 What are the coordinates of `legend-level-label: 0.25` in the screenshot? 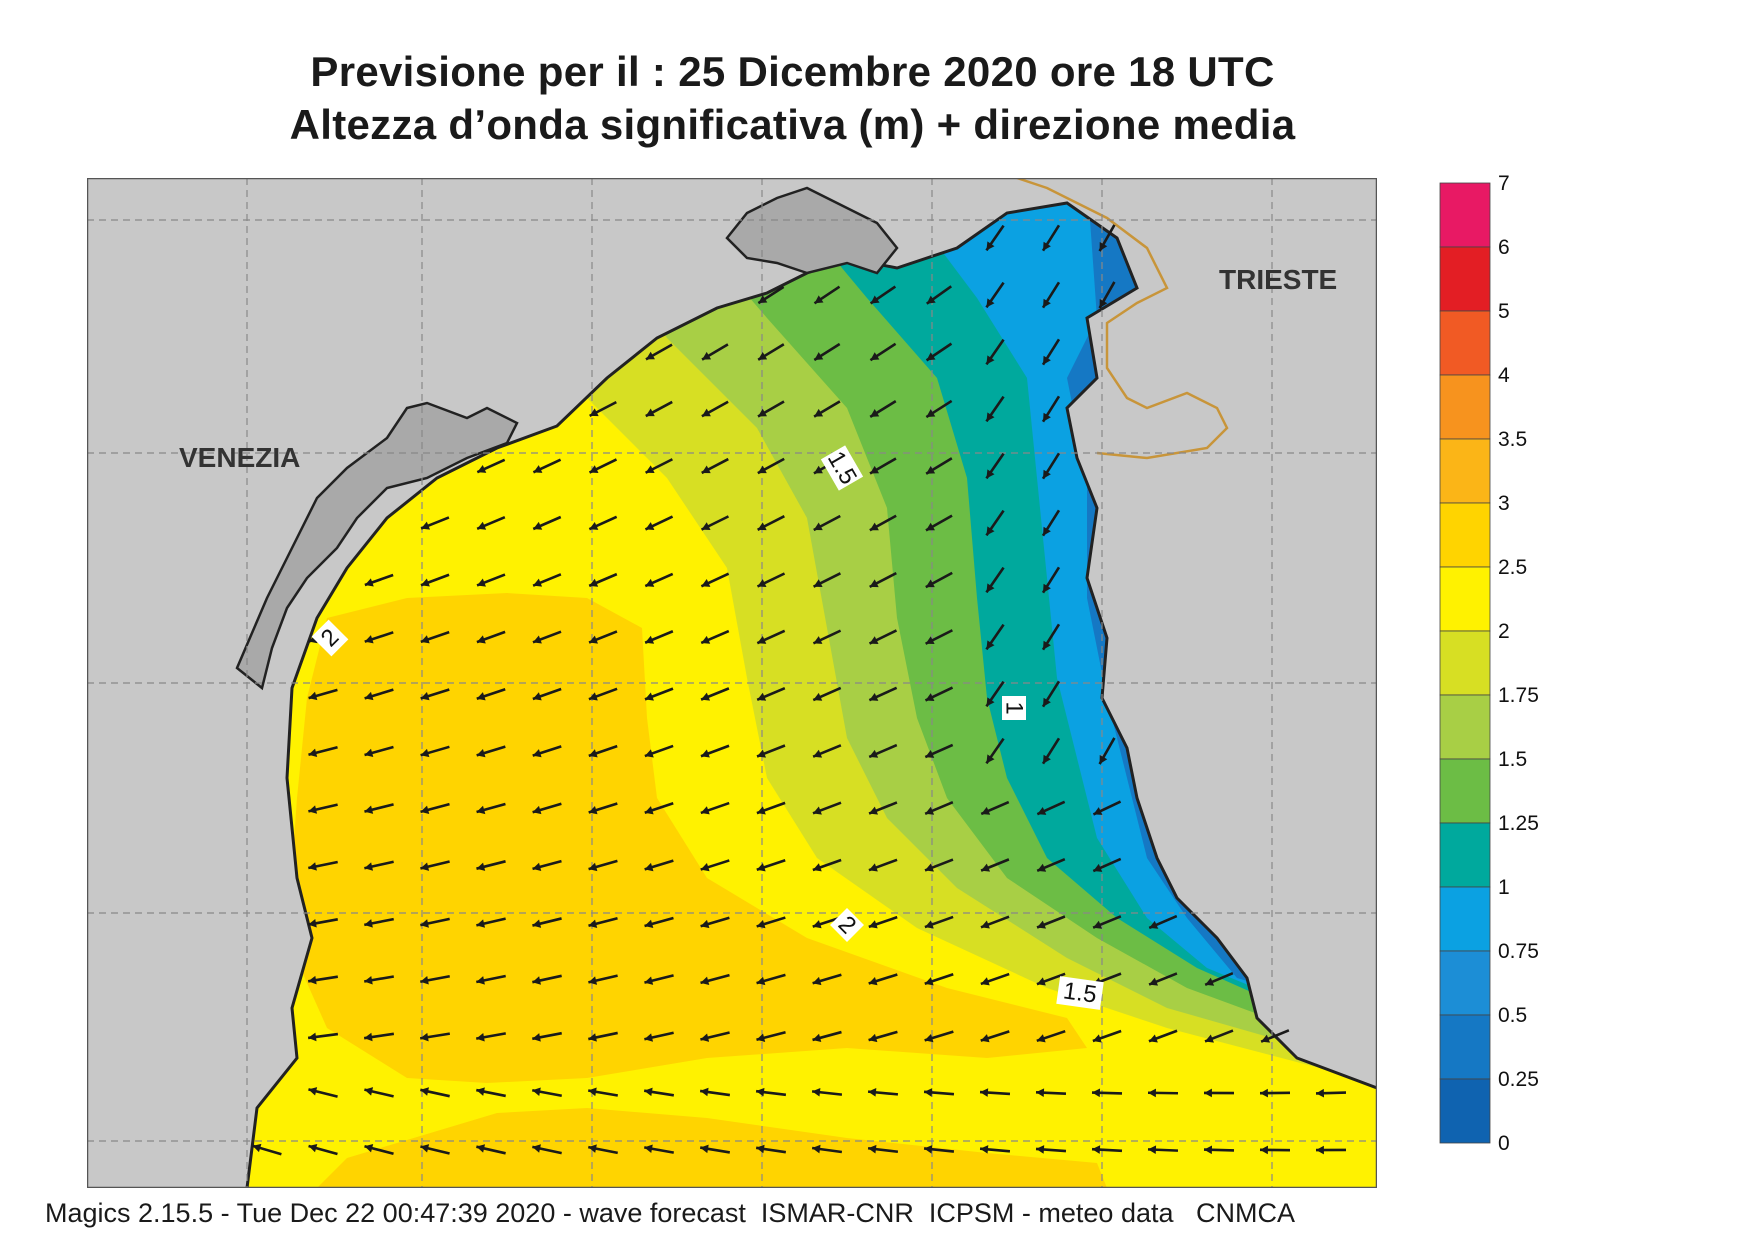 It's located at (1518, 1079).